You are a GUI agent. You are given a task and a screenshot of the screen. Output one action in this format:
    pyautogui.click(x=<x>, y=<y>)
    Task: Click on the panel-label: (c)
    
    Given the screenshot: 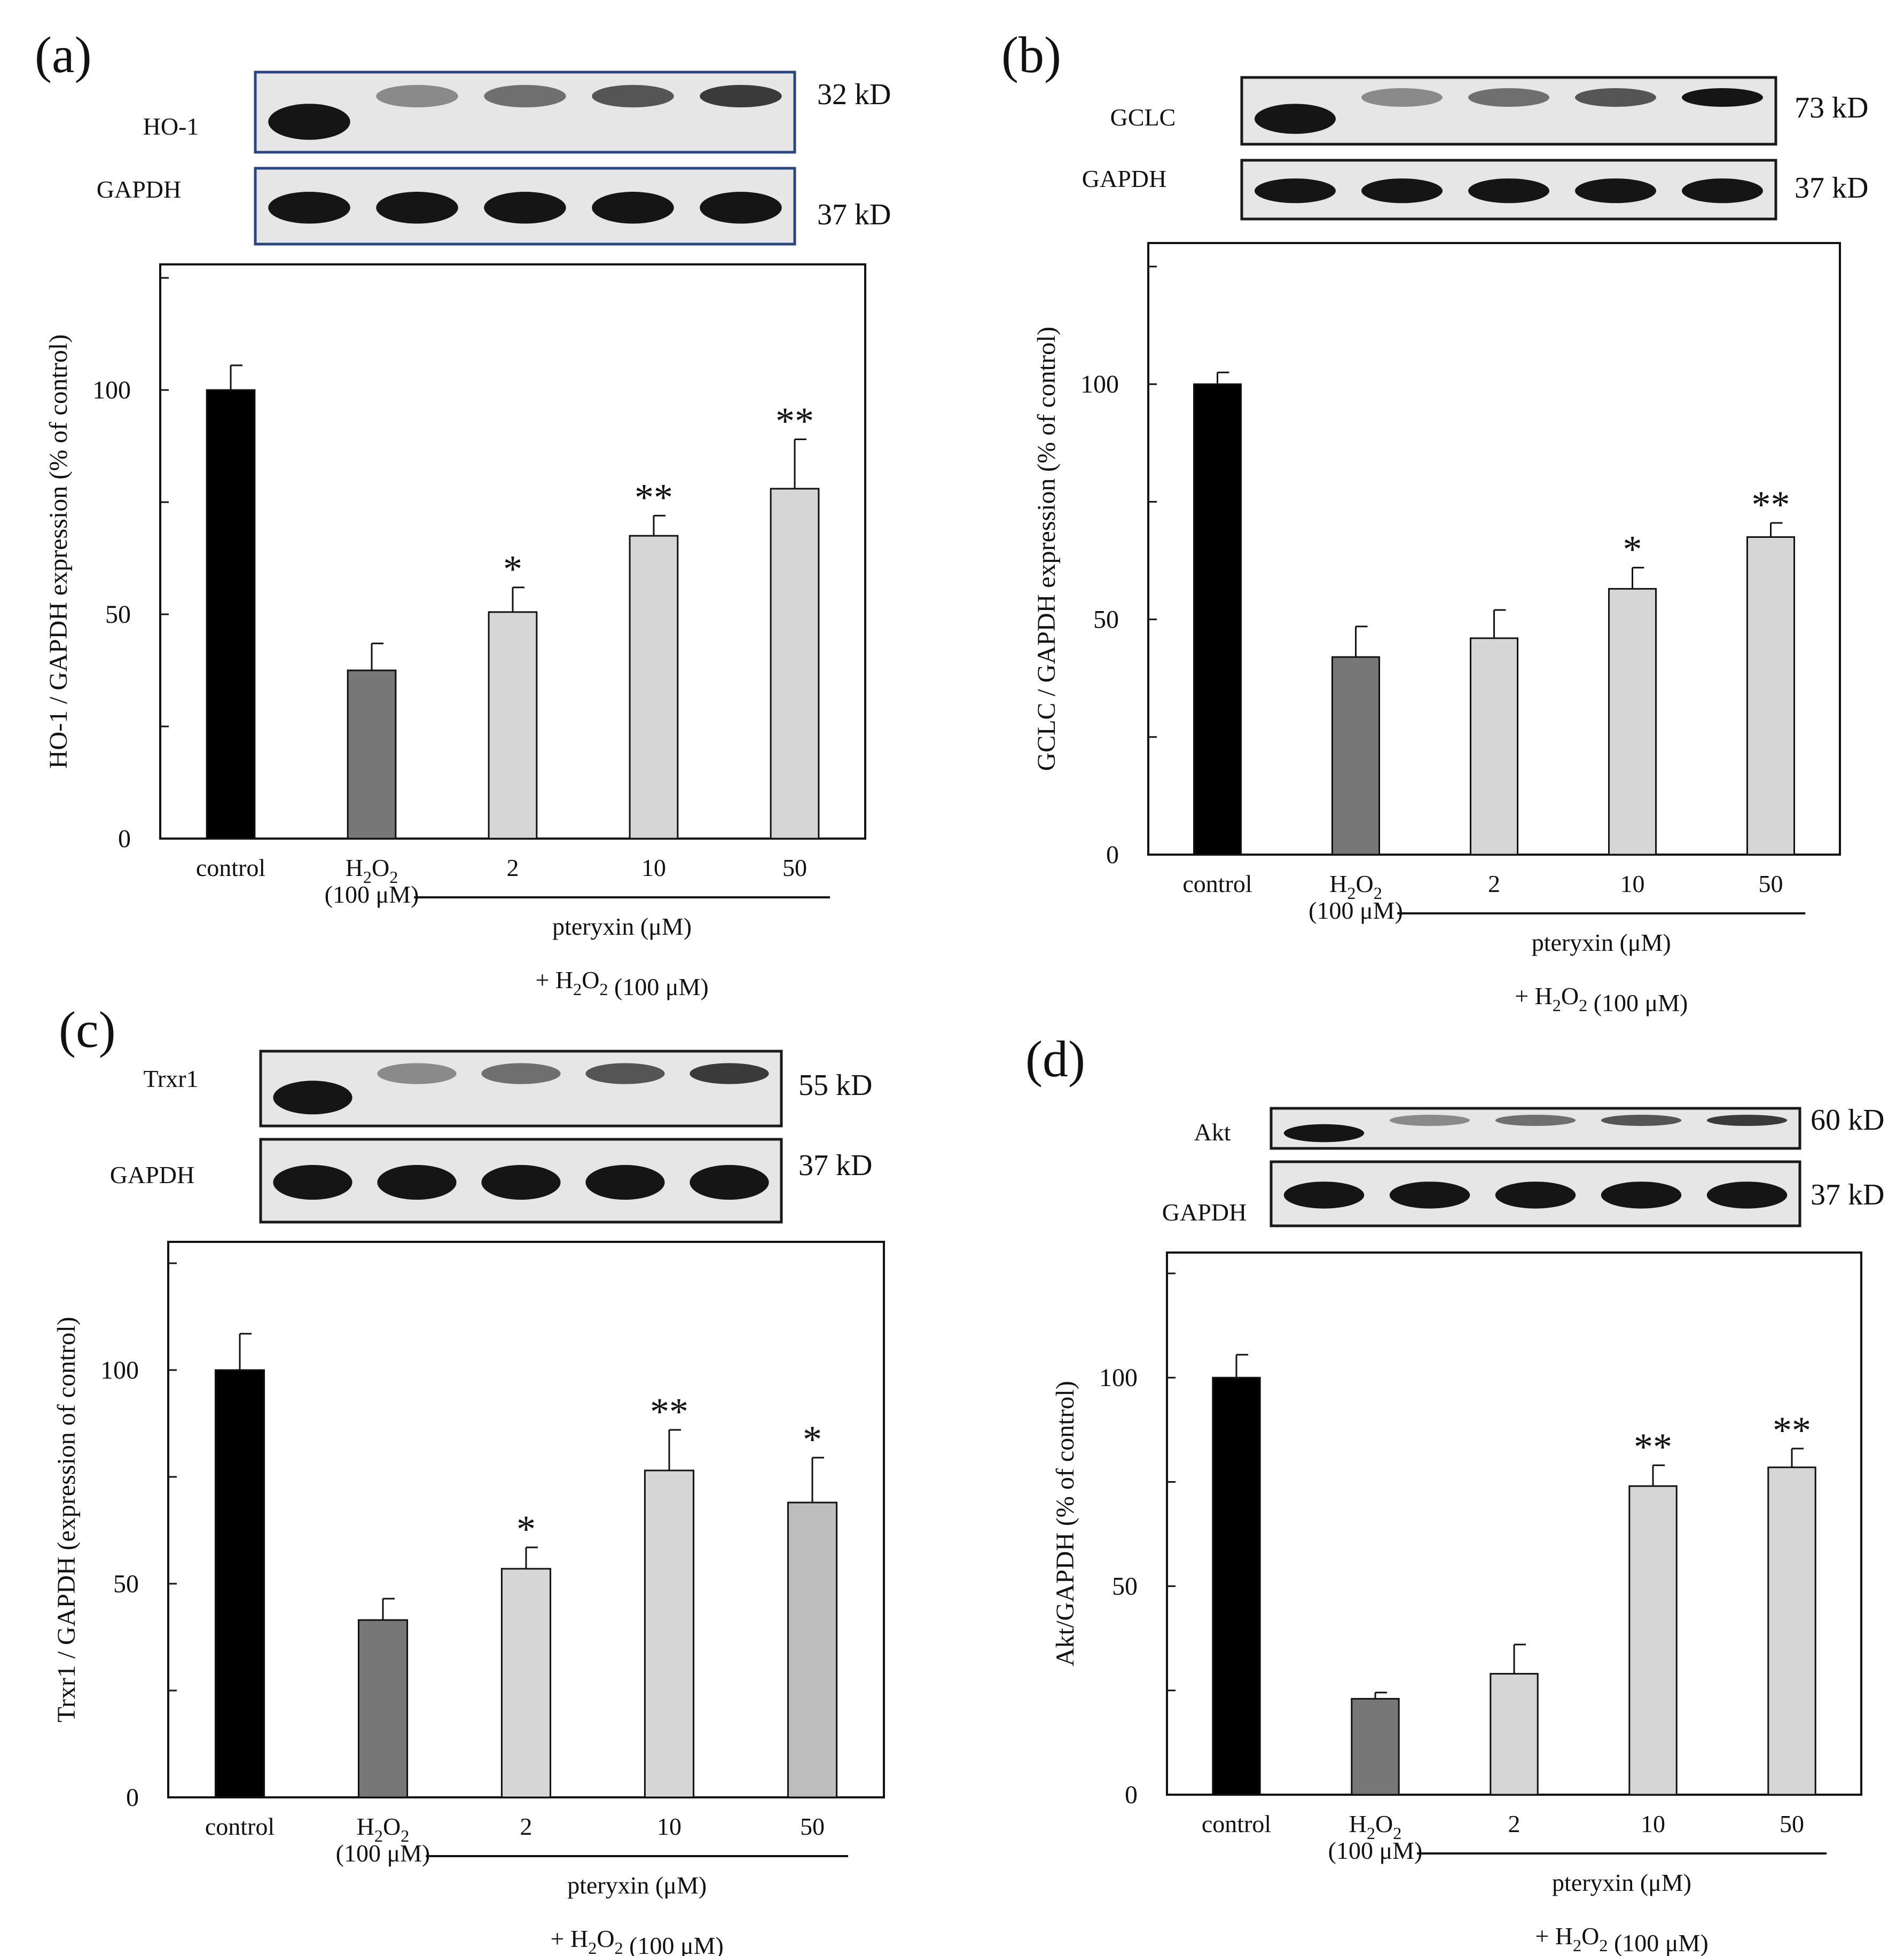 What is the action you would take?
    pyautogui.click(x=87, y=1029)
    